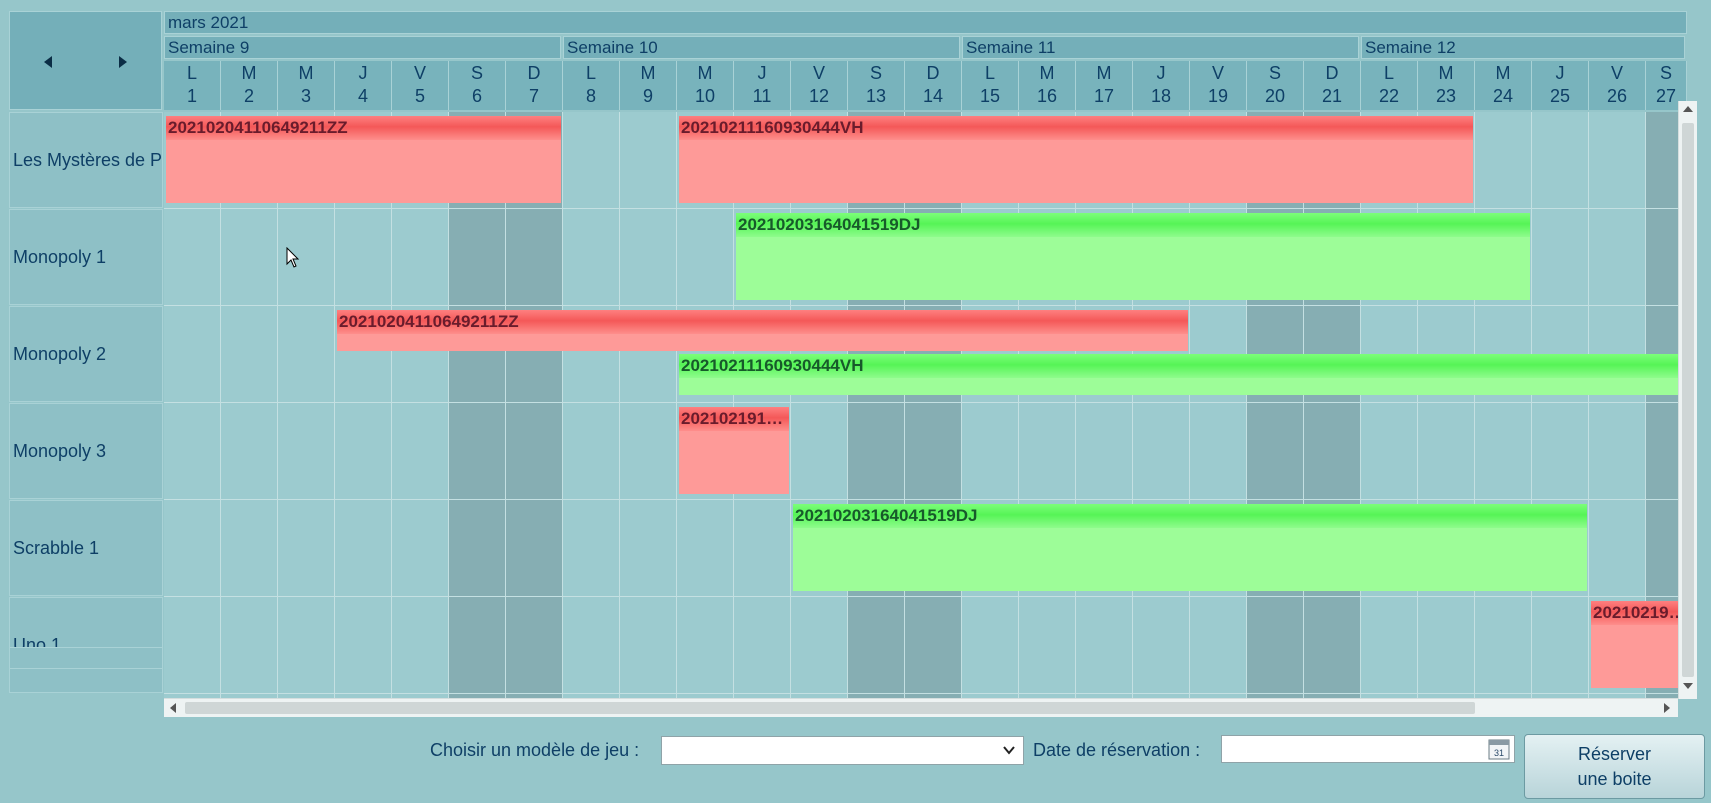 The image size is (1711, 803). What do you see at coordinates (1104, 96) in the screenshot?
I see `day-number: 17` at bounding box center [1104, 96].